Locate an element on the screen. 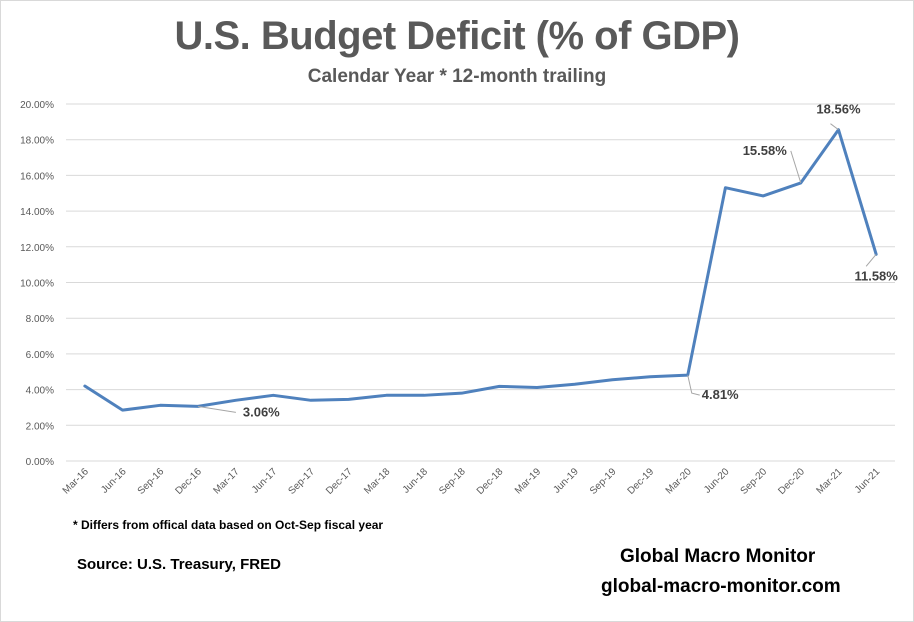 The image size is (914, 622). x-tick-label: Jun-18 is located at coordinates (416, 481).